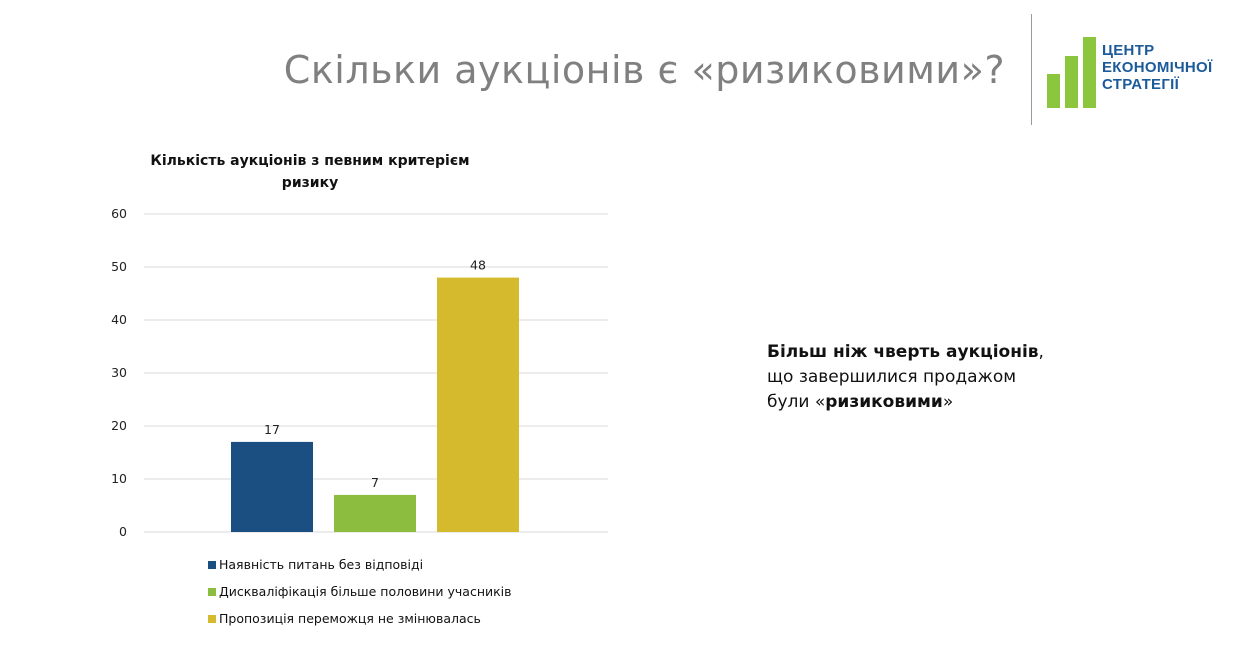 Image resolution: width=1253 pixels, height=663 pixels. Describe the element at coordinates (119, 372) in the screenshot. I see `y-tick-label: 30` at that location.